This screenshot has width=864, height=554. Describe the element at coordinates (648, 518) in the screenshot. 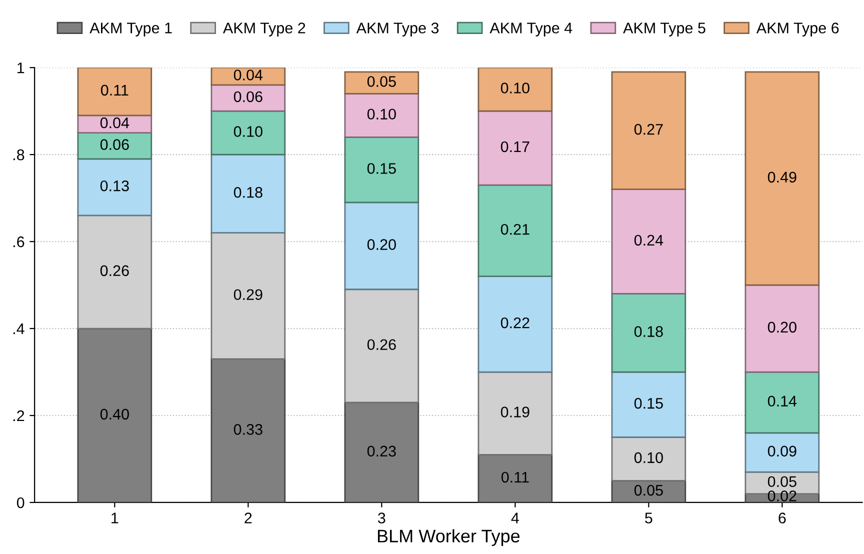

I see `x-tick-label: 5` at that location.